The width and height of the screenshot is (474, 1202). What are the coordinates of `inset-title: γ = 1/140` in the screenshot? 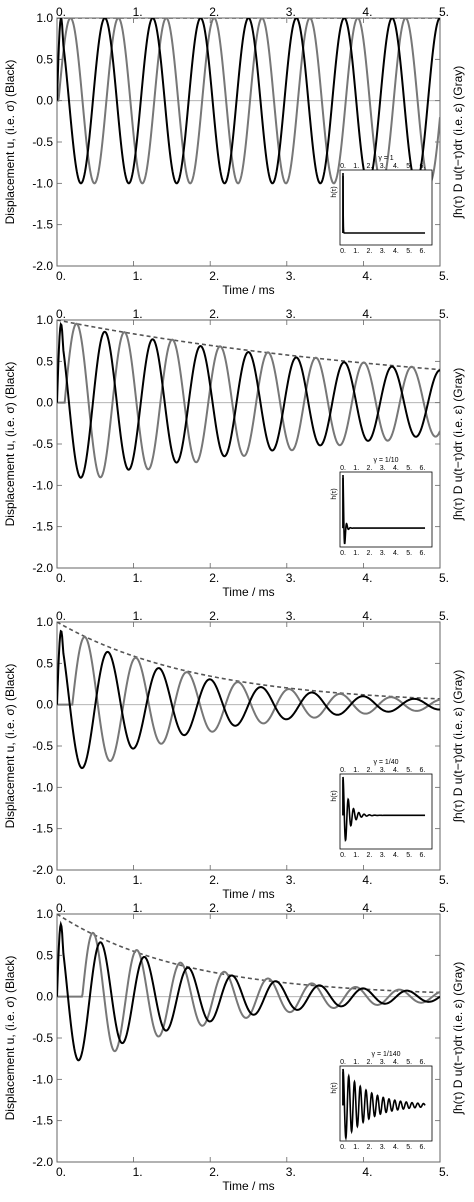 It's located at (386, 1054).